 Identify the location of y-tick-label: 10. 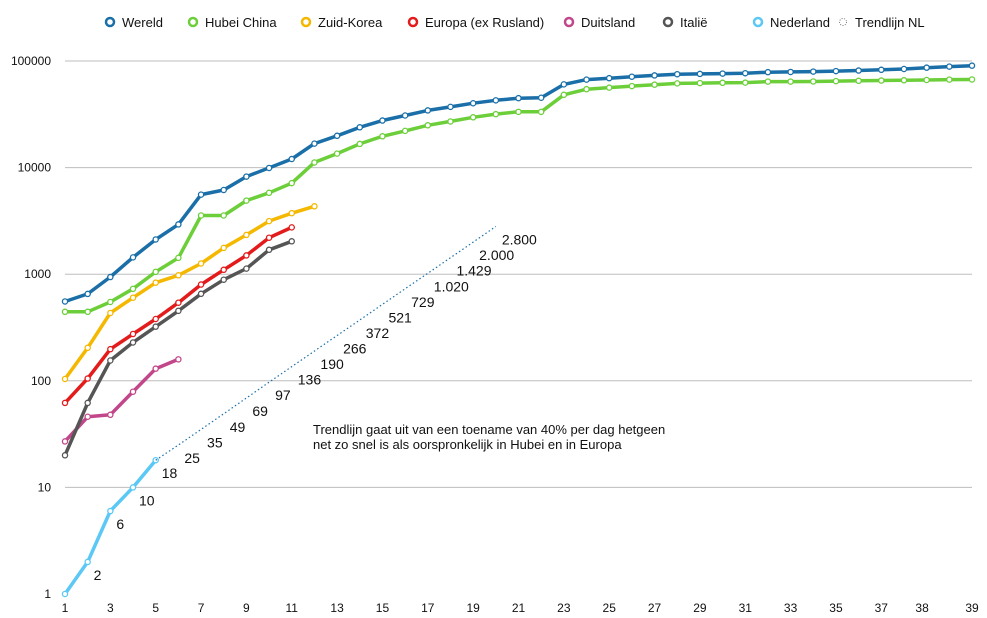
(45, 487).